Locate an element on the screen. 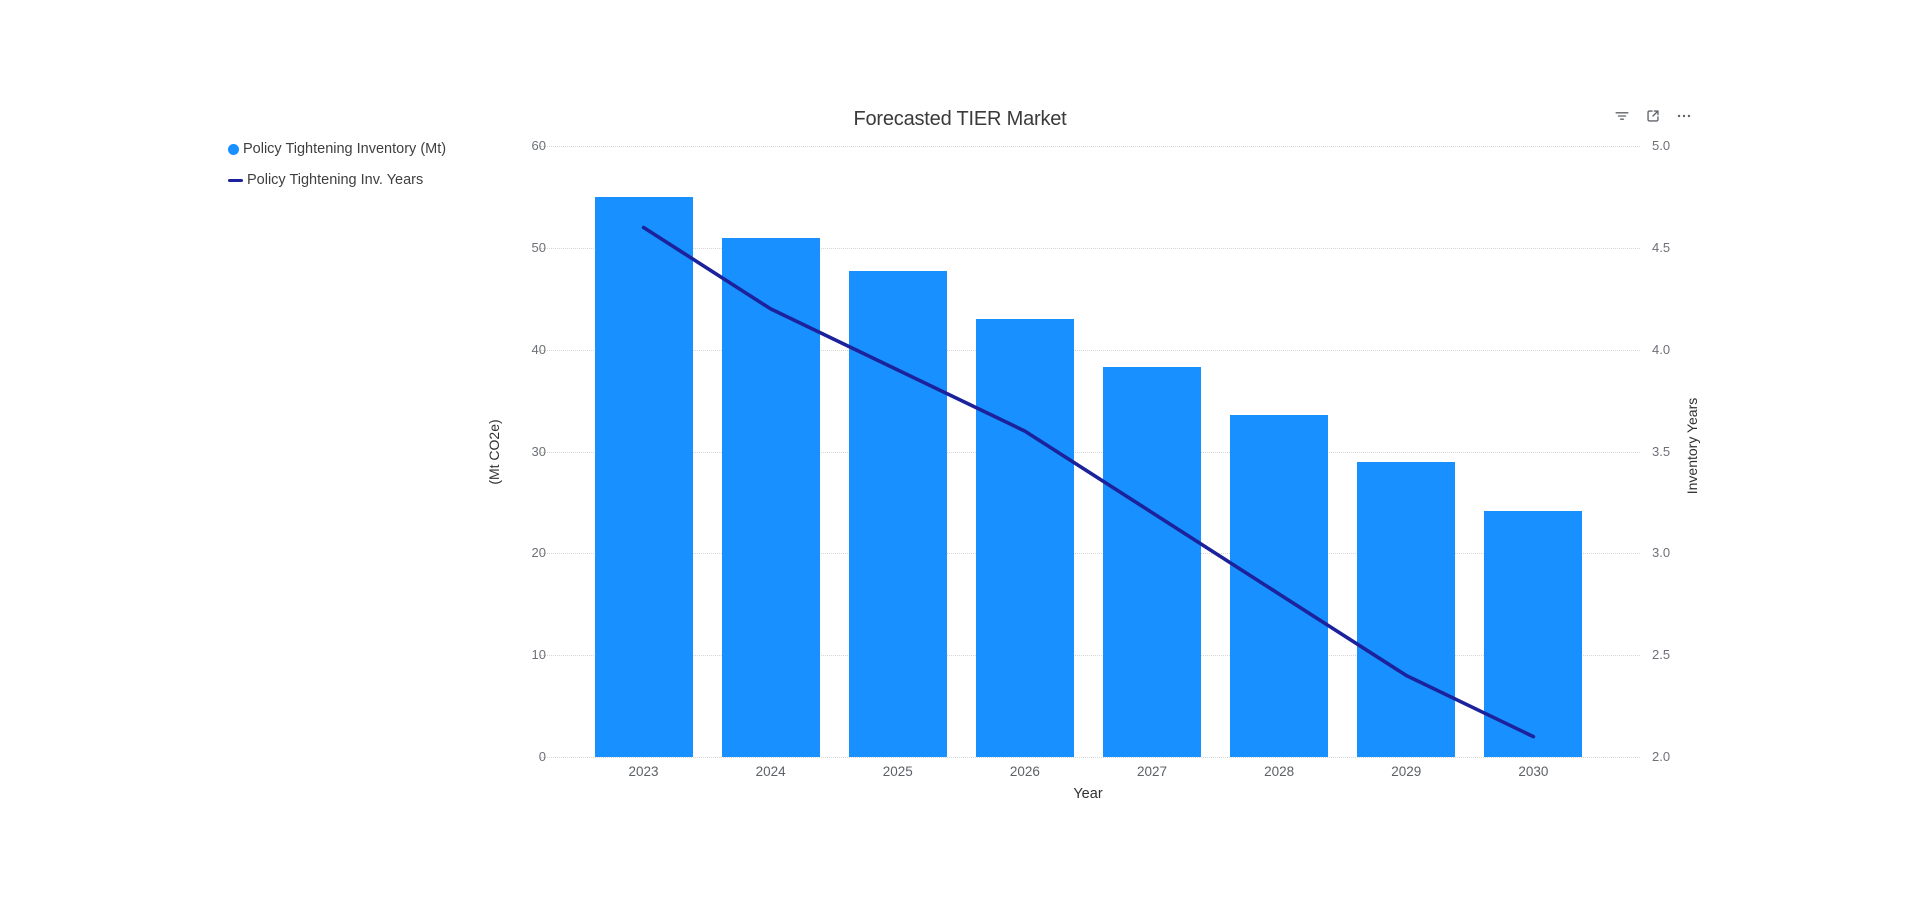  x-axis-tick-label: 2027 is located at coordinates (1152, 771).